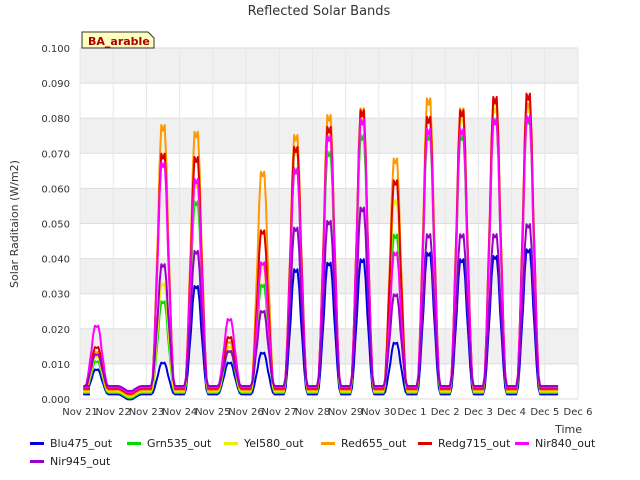  Describe the element at coordinates (55, 295) in the screenshot. I see `y-tick-label: 0.030` at that location.